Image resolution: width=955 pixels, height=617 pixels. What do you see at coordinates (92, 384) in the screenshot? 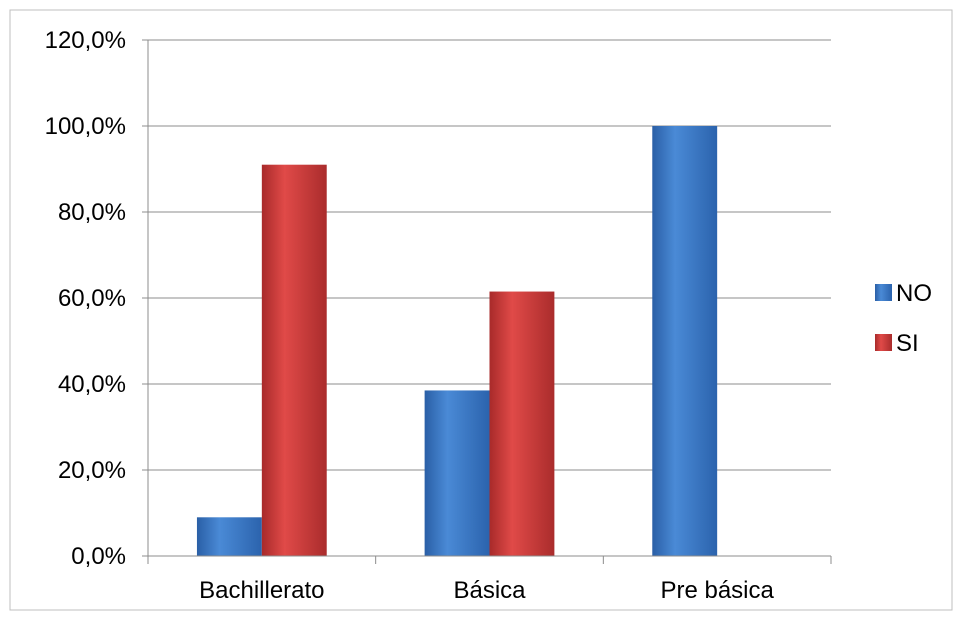
I see `y-tick-label: 40,0%` at bounding box center [92, 384].